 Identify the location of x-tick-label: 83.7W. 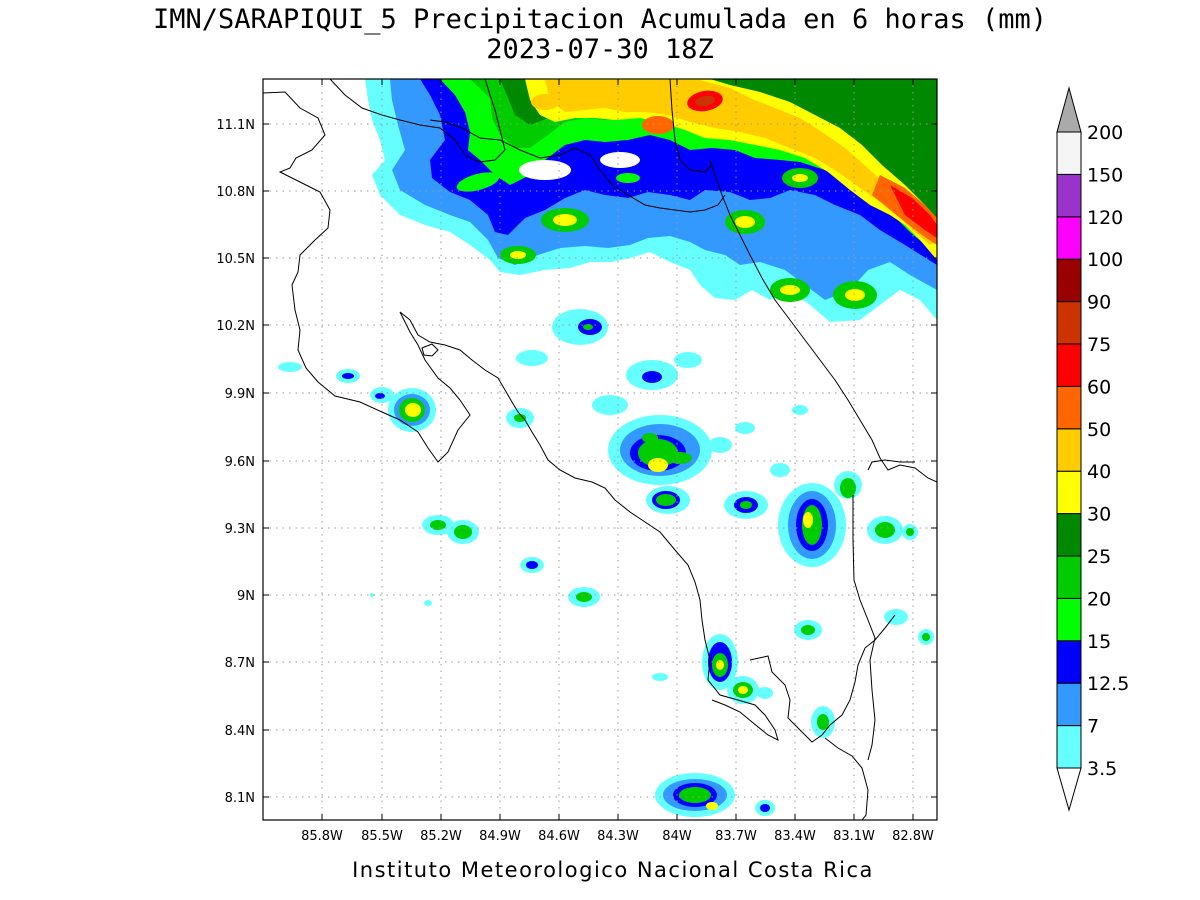
(736, 836).